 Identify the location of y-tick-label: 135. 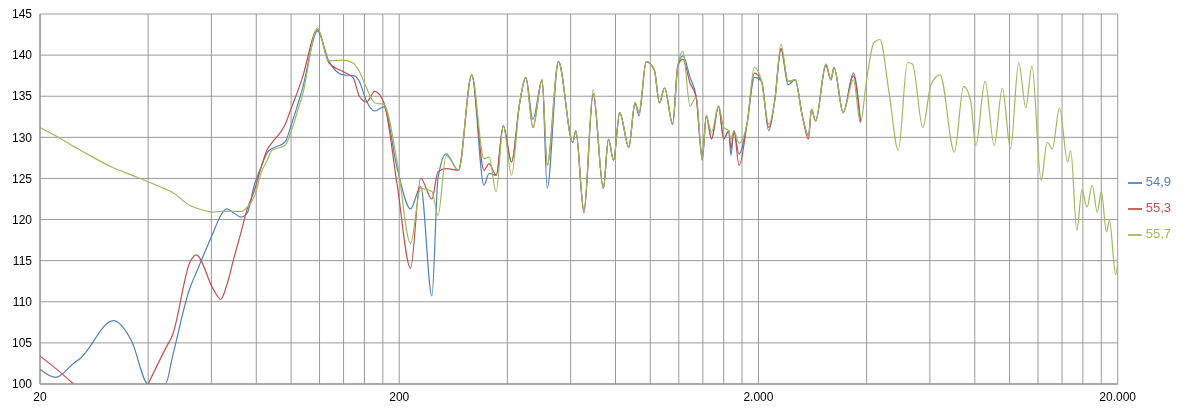
(22, 96).